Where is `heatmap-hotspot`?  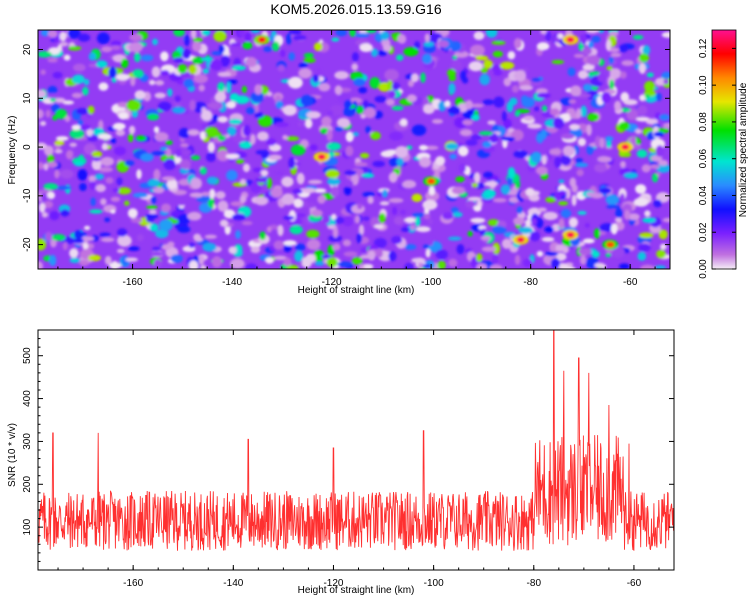 heatmap-hotspot is located at coordinates (261, 39).